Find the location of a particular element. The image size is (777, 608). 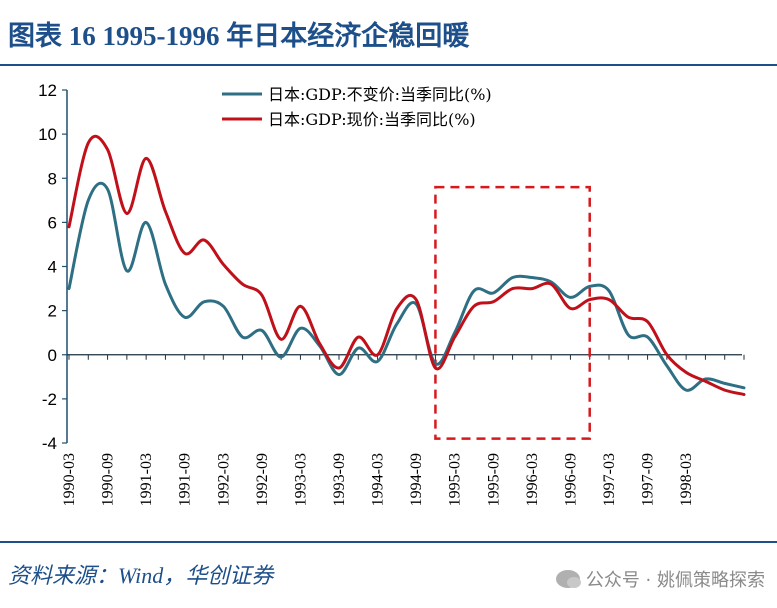

y-tick-label: 0 is located at coordinates (52, 355).